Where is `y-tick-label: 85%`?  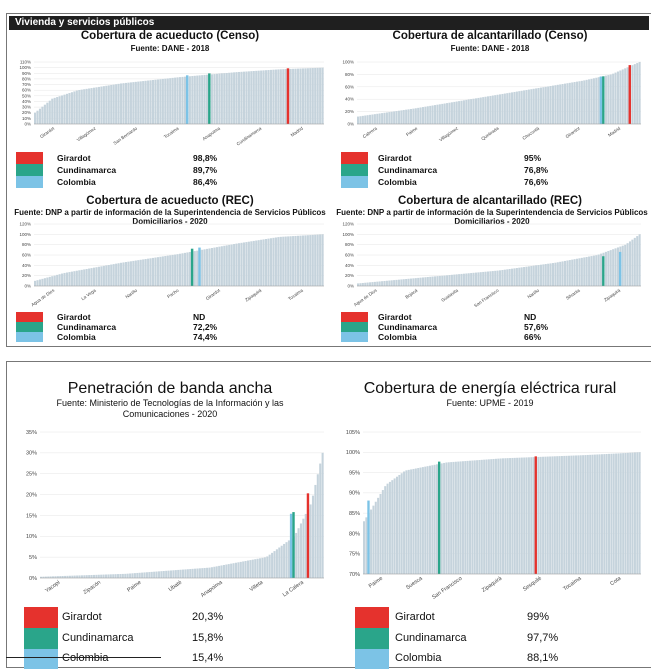
y-tick-label: 85% is located at coordinates (354, 514).